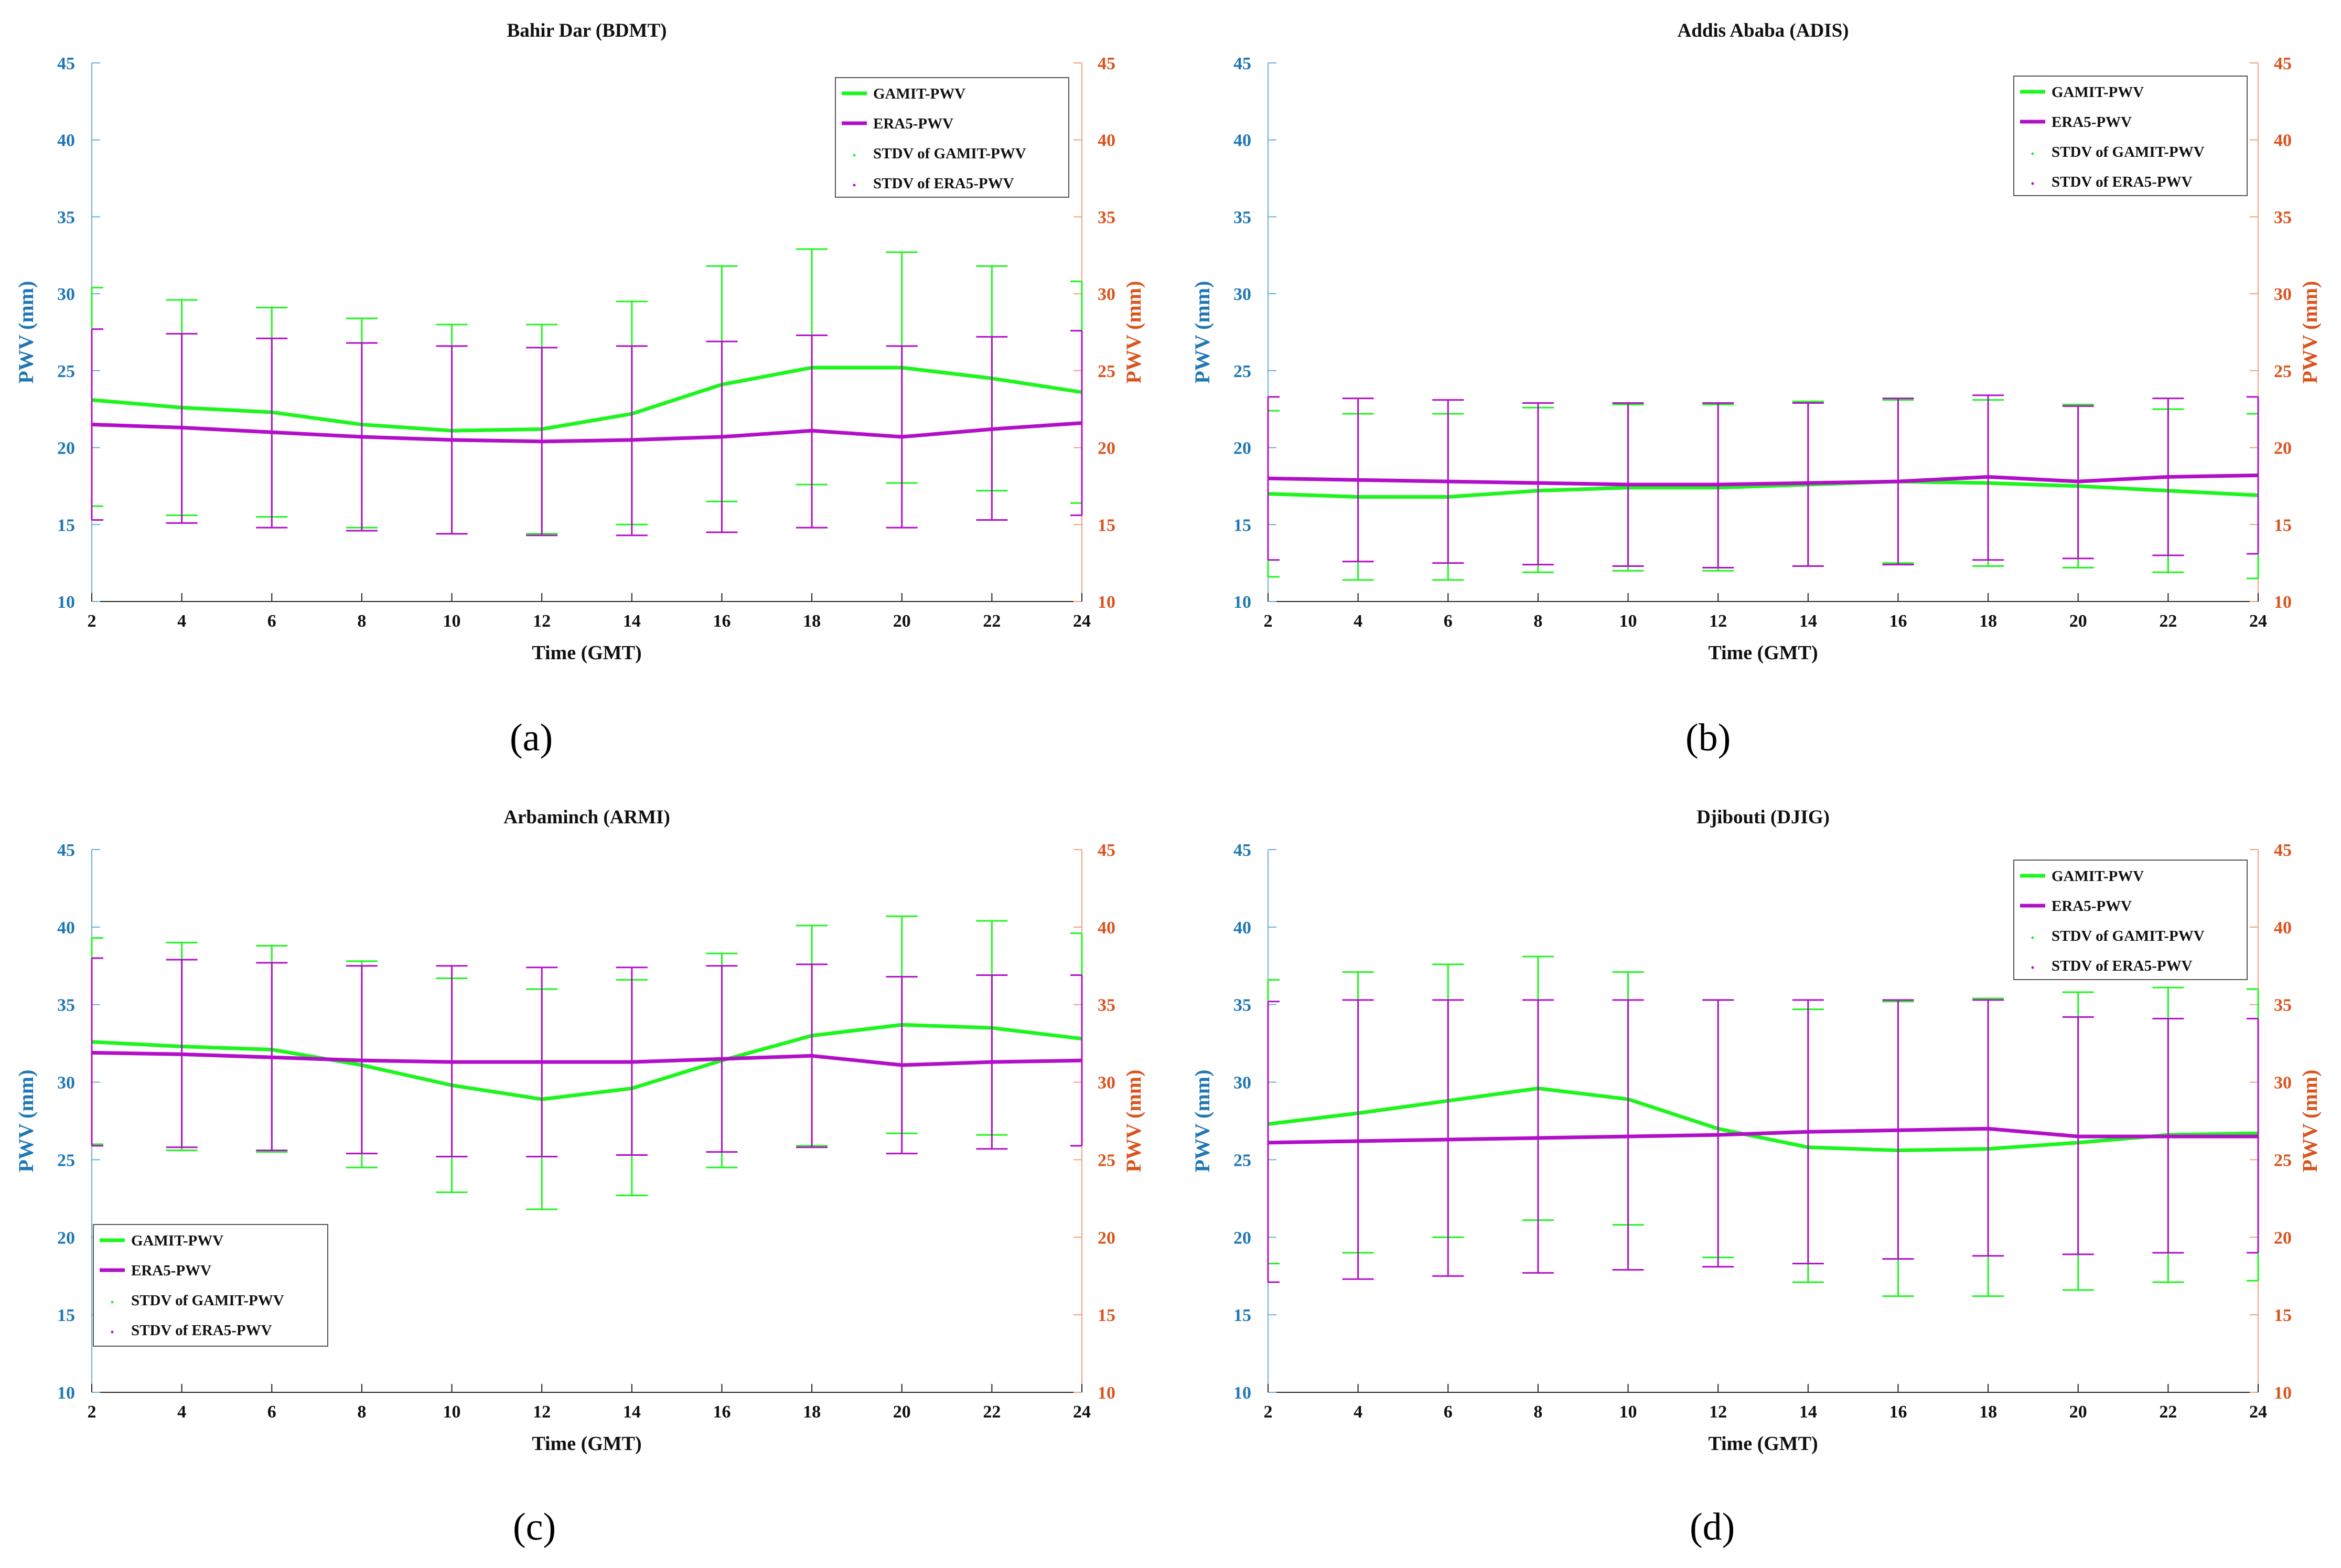 This screenshot has height=1568, width=2341. I want to click on right-y-tick-label: 20, so click(1106, 448).